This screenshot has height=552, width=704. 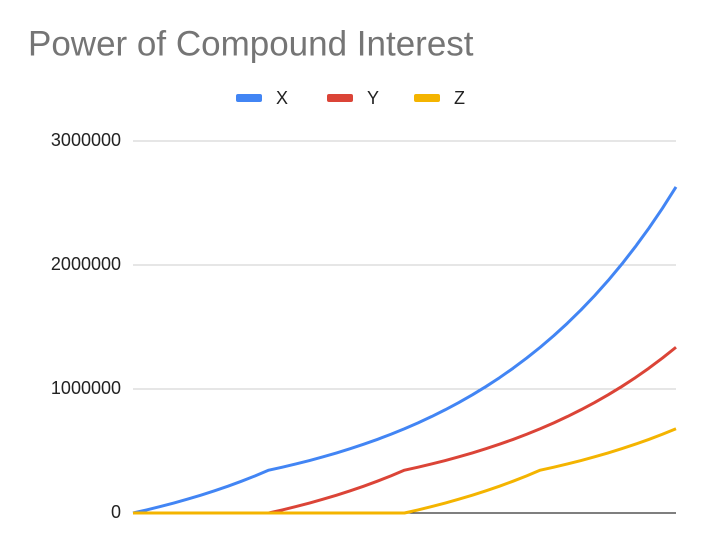 What do you see at coordinates (116, 512) in the screenshot?
I see `y-tick-label: 0` at bounding box center [116, 512].